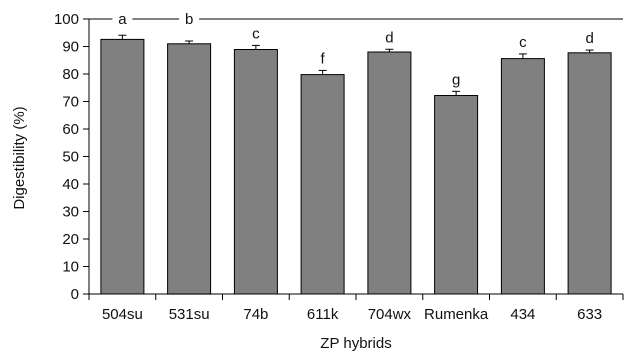  Describe the element at coordinates (70, 102) in the screenshot. I see `y-tick-label: 70` at that location.